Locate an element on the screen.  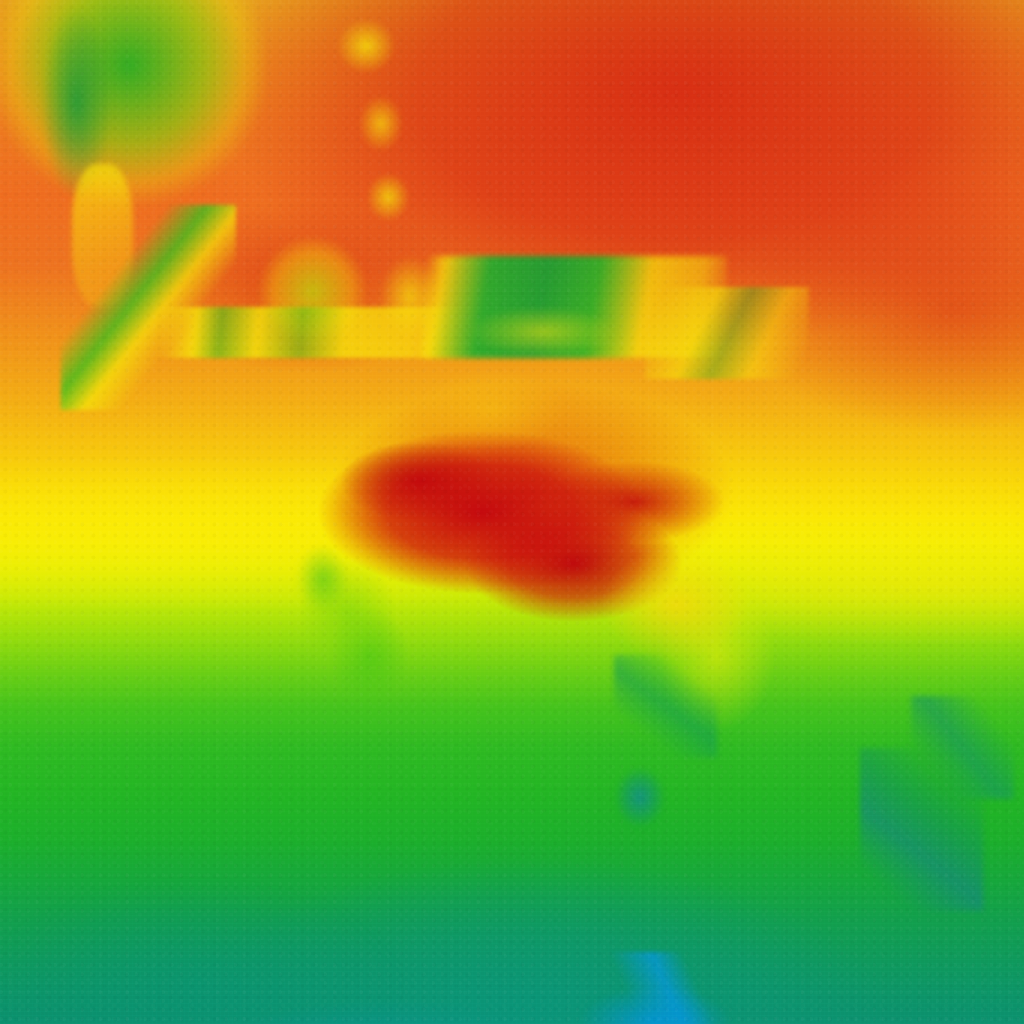
region-southern-indian-ocean is located at coordinates (215, 942).